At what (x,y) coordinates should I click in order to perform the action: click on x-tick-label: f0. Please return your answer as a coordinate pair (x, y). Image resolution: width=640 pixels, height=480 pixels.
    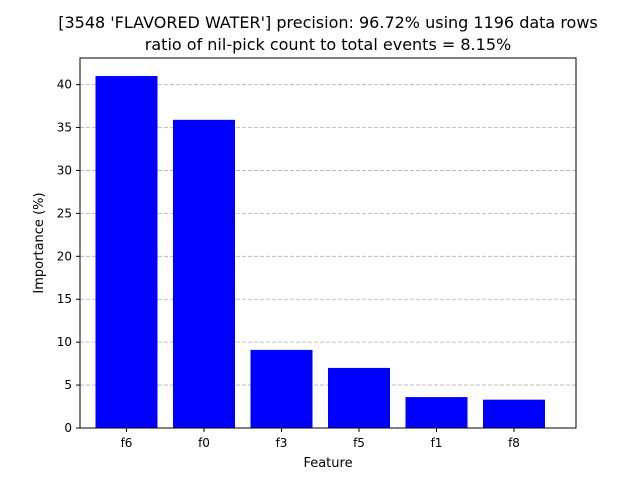
    Looking at the image, I should click on (204, 443).